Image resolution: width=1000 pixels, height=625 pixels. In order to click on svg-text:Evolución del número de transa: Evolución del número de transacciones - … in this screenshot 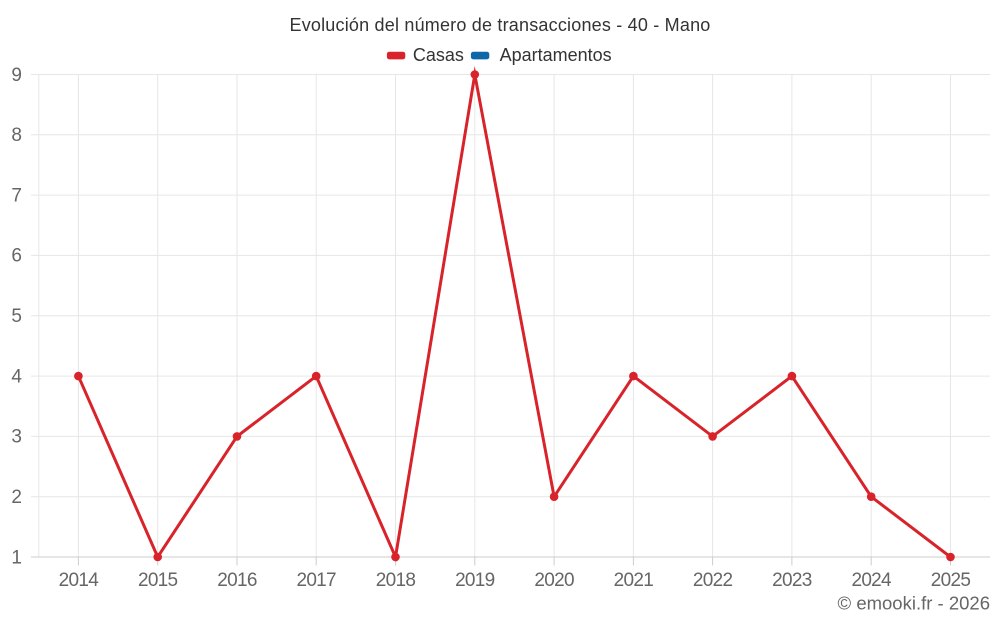, I will do `click(499, 25)`.